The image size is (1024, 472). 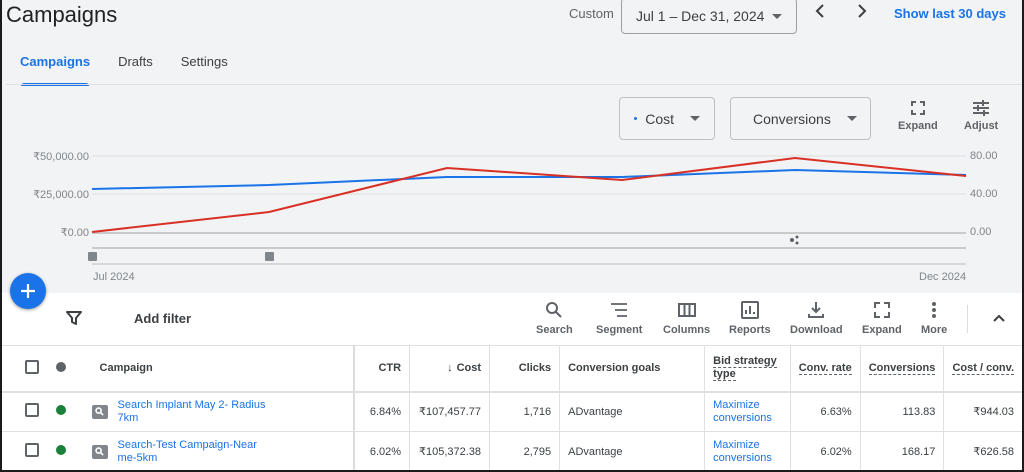 I want to click on ctr-cell: 6.84%, so click(x=381, y=411).